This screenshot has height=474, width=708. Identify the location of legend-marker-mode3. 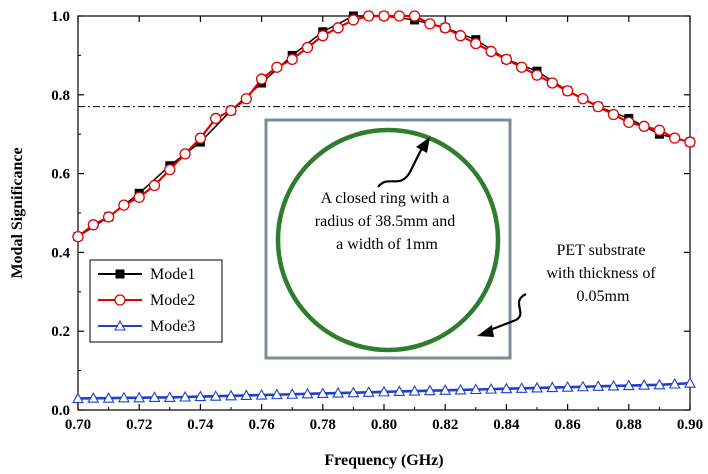
(120, 325).